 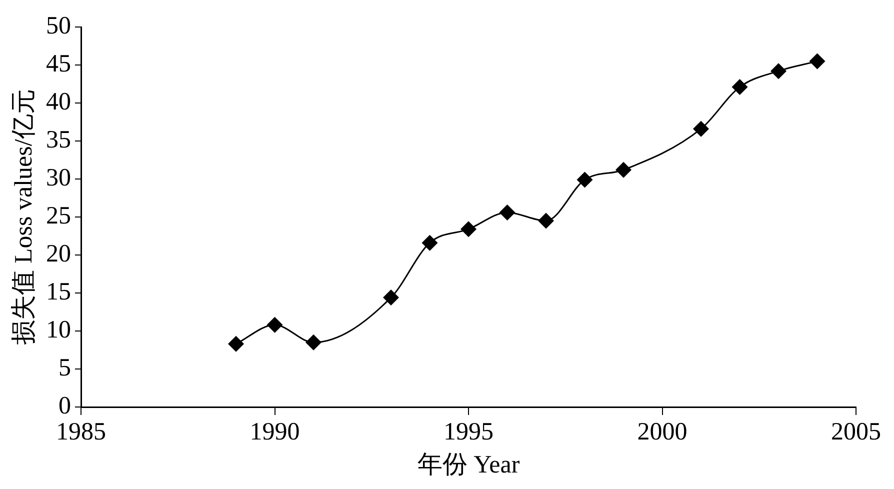 I want to click on y-tick-label: 10, so click(x=58, y=330).